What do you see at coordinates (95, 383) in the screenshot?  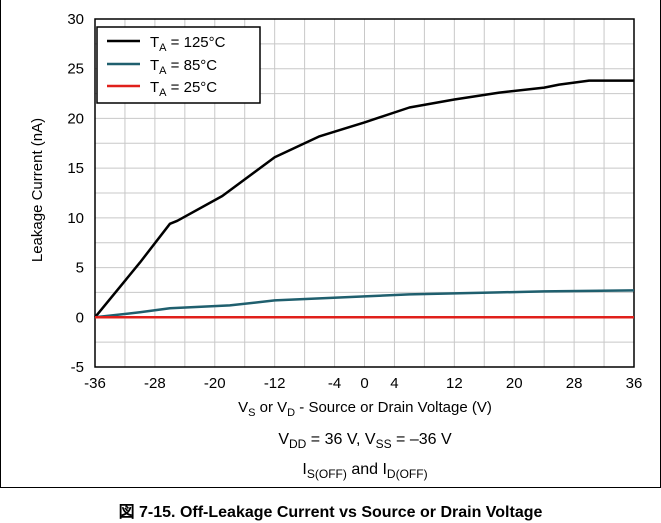 I see `x-tick-label: -36` at bounding box center [95, 383].